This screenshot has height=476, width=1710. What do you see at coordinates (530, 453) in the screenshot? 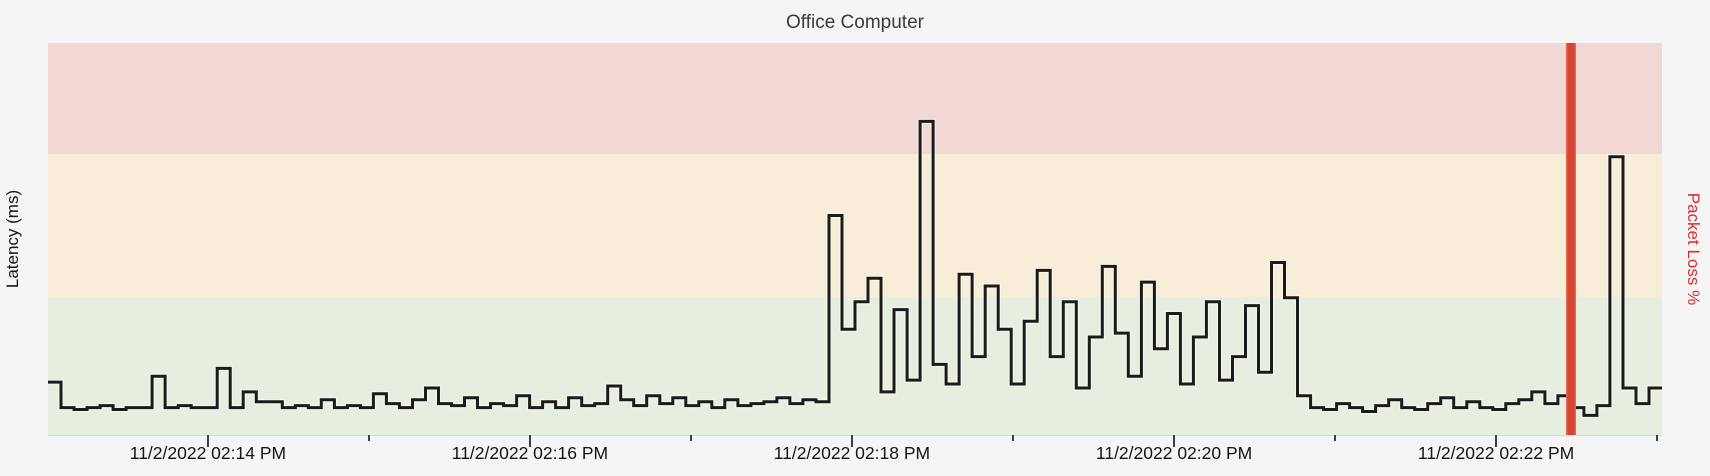
I see `x-tick-label: 11/2/2022 02:16 PM` at bounding box center [530, 453].